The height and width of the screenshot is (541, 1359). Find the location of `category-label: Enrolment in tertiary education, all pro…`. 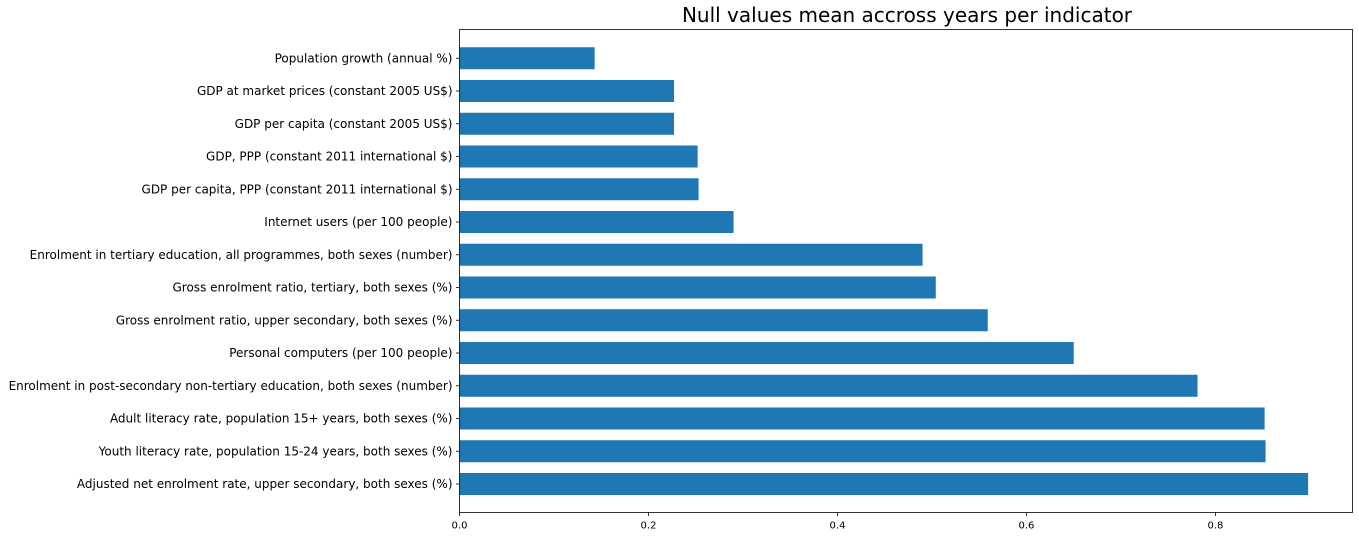

category-label: Enrolment in tertiary education, all pro… is located at coordinates (241, 255).